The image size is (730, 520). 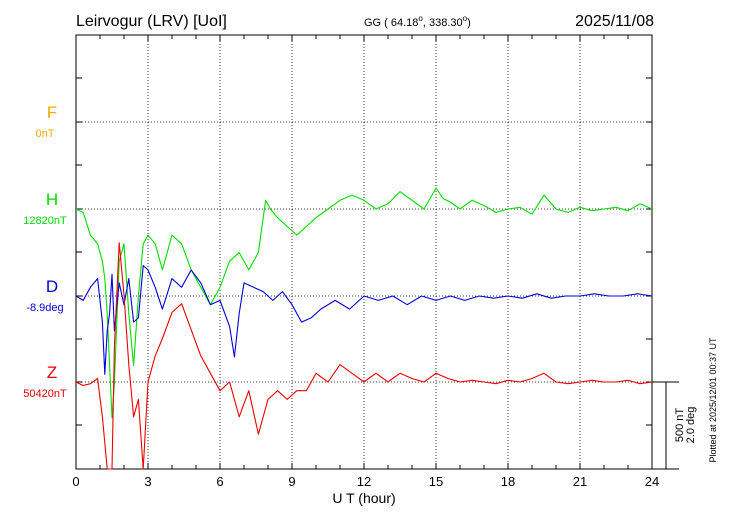 What do you see at coordinates (151, 21) in the screenshot?
I see `station-title: Leirvogur (LRV) [UoI]` at bounding box center [151, 21].